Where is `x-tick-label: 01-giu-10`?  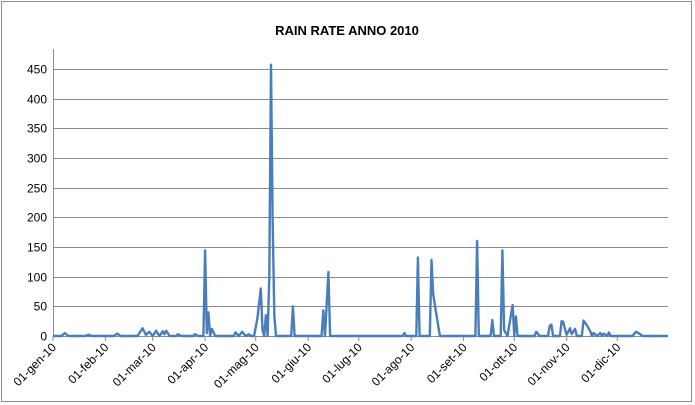 x-tick-label: 01-giu-10 is located at coordinates (291, 363).